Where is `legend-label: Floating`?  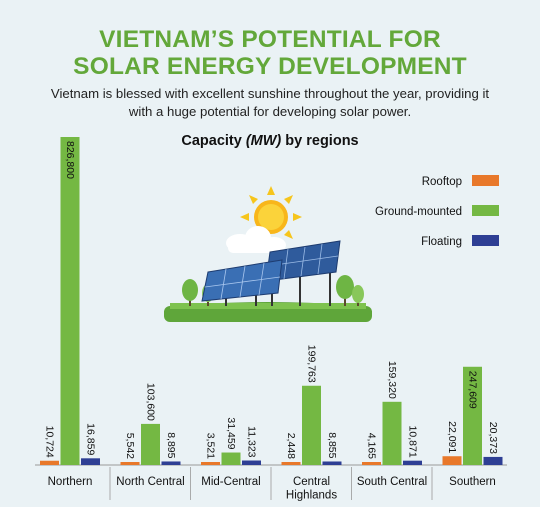 legend-label: Floating is located at coordinates (441, 242).